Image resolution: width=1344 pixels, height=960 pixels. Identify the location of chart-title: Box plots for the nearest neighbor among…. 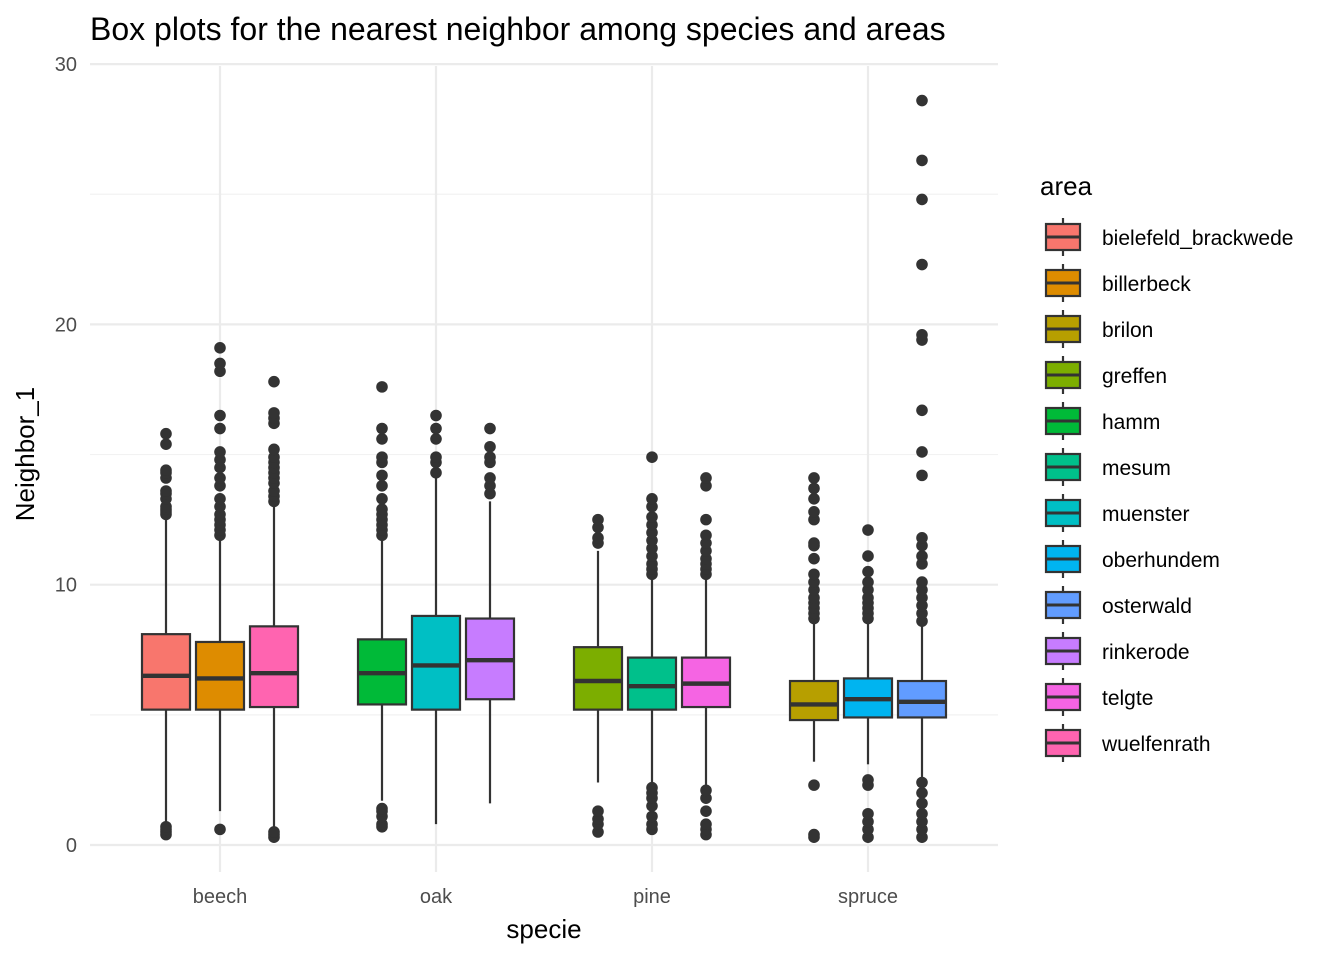
(518, 29).